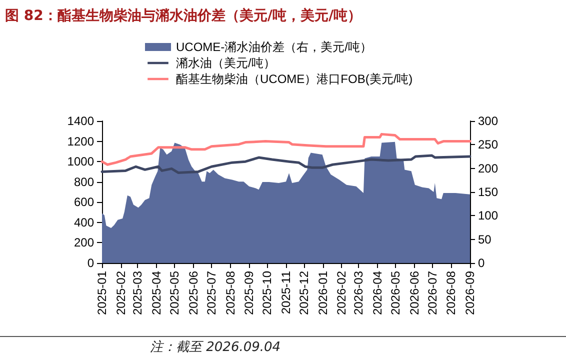 This screenshot has height=360, width=566. I want to click on x-tick-label: 2026-01, so click(323, 293).